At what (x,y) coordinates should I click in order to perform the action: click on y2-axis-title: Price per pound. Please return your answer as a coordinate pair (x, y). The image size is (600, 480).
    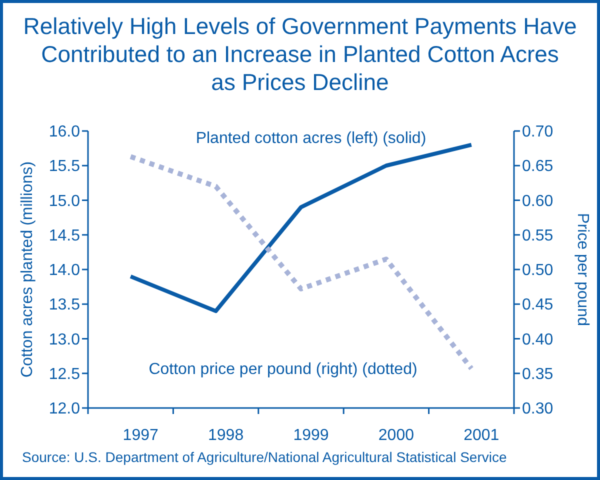
    Looking at the image, I should click on (582, 269).